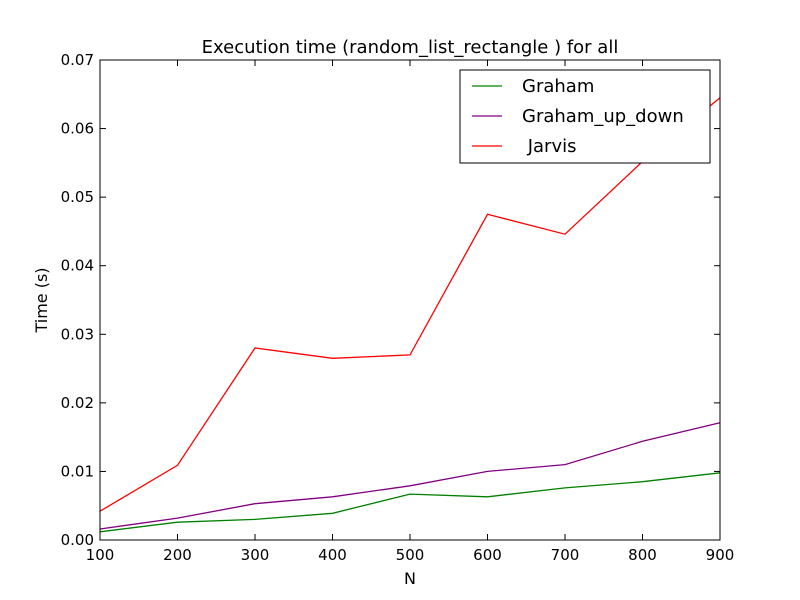 The image size is (800, 600). I want to click on x-tick-label: 200, so click(177, 555).